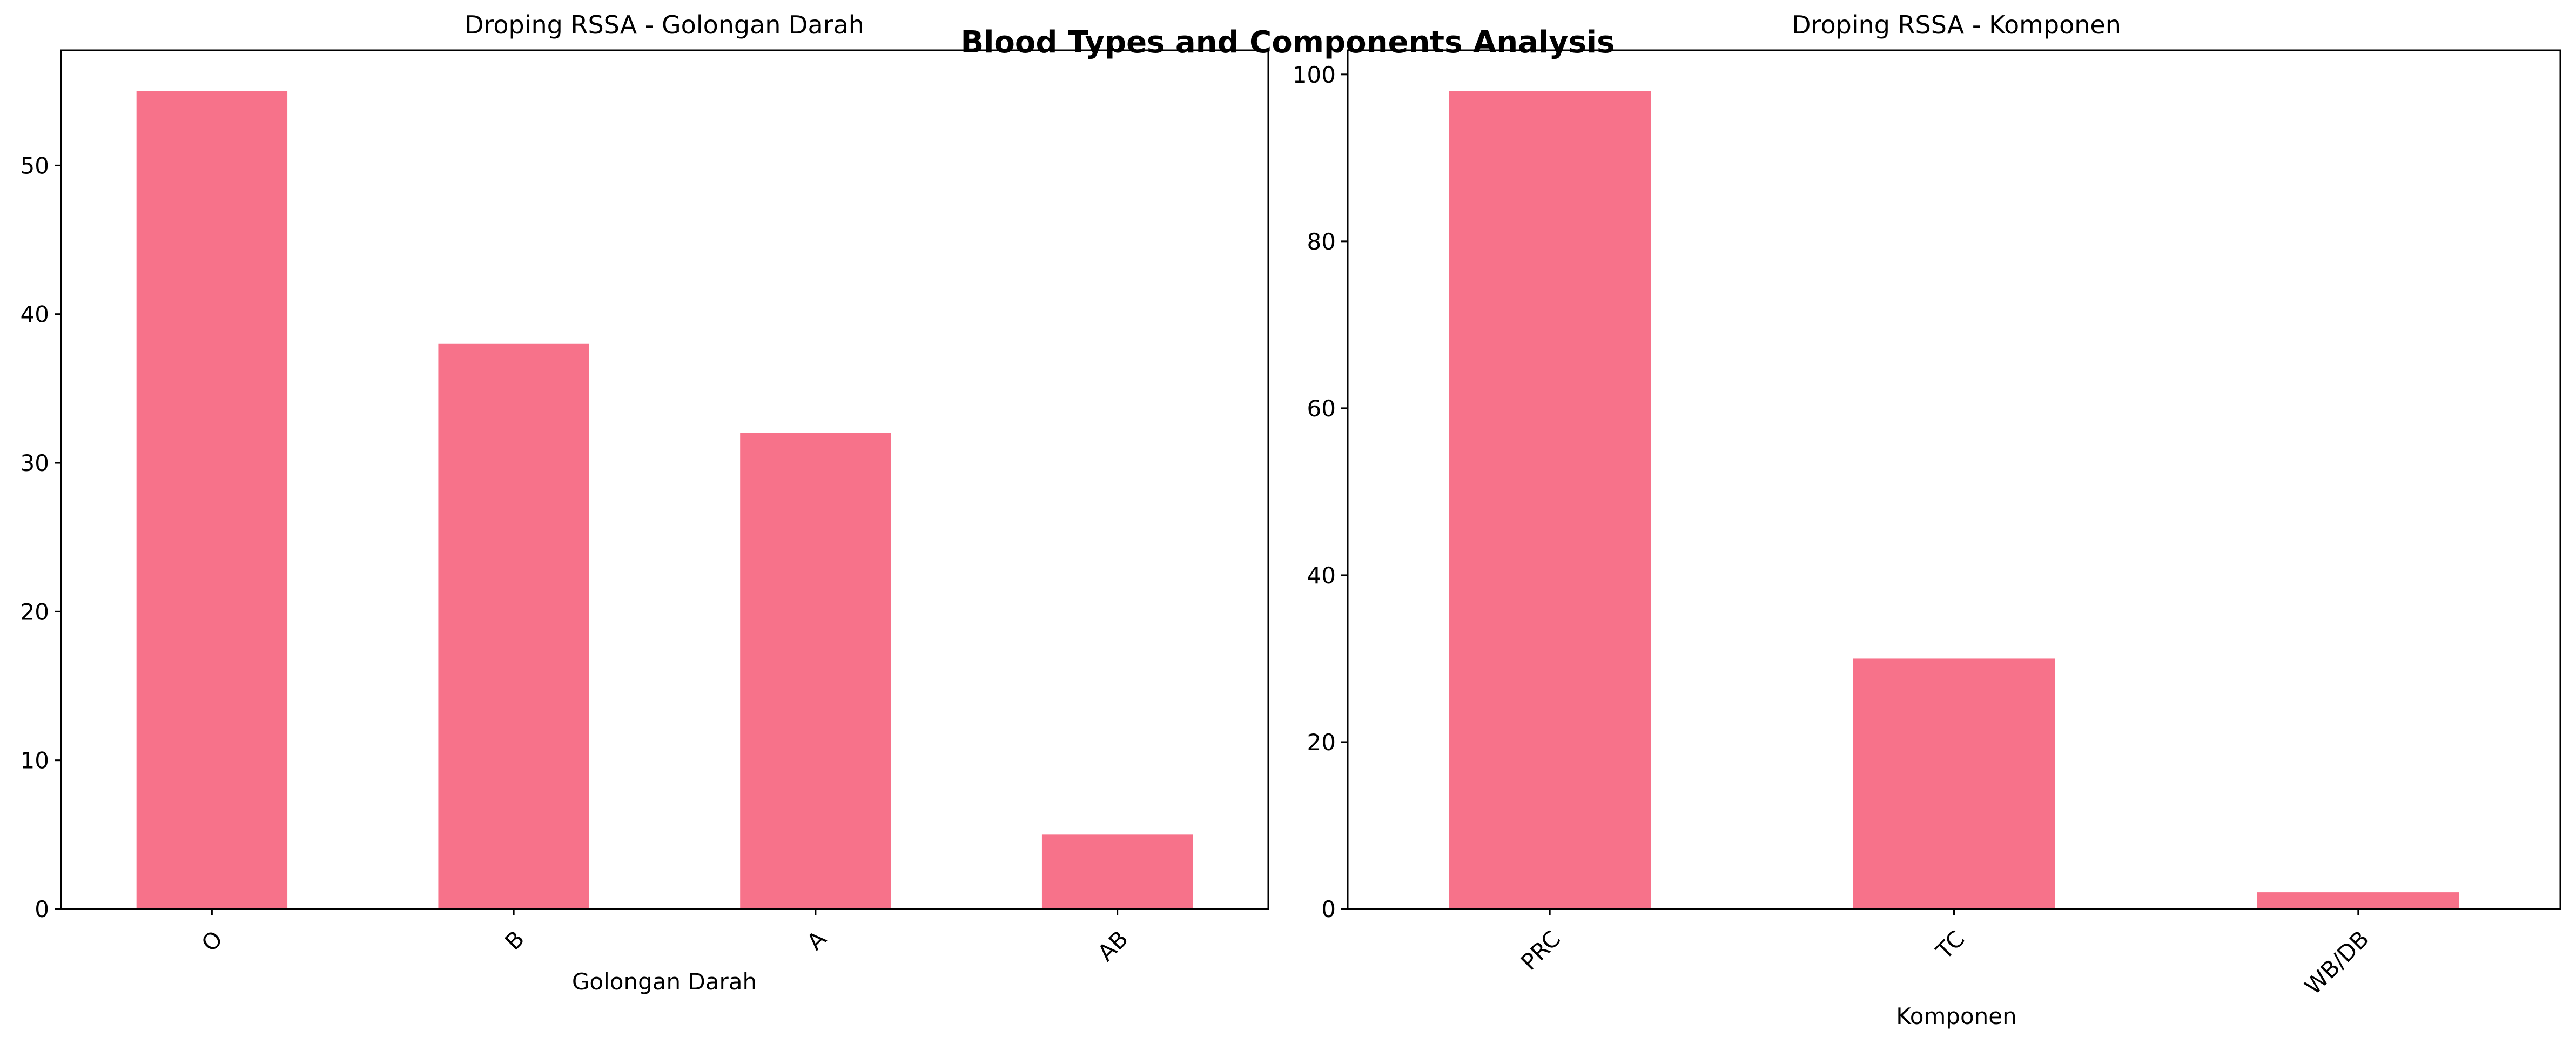 The image size is (2576, 1044). I want to click on figure-suptitle: Blood Types and Components Analysis, so click(1288, 42).